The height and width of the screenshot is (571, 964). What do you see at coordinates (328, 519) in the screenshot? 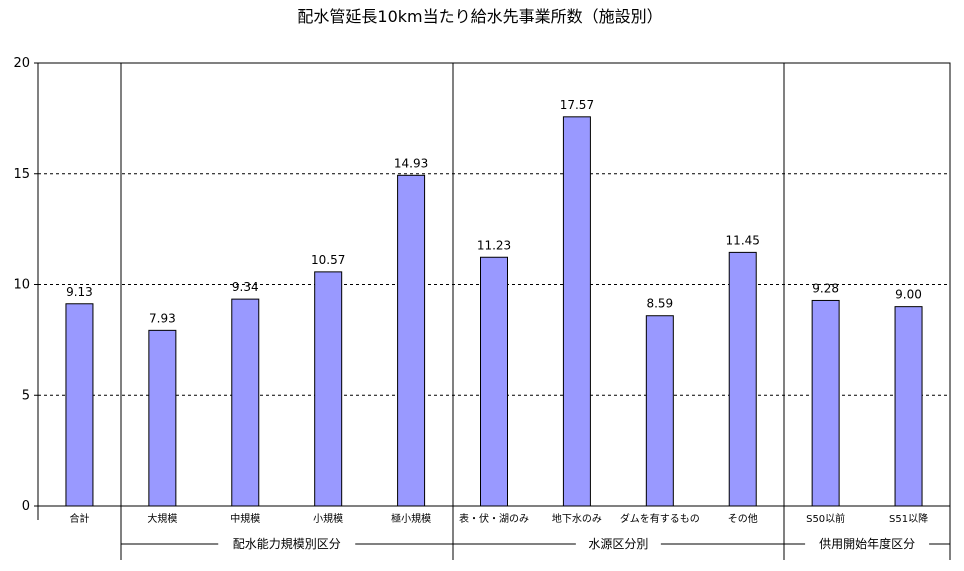
I see `category-label-3: 小規模` at bounding box center [328, 519].